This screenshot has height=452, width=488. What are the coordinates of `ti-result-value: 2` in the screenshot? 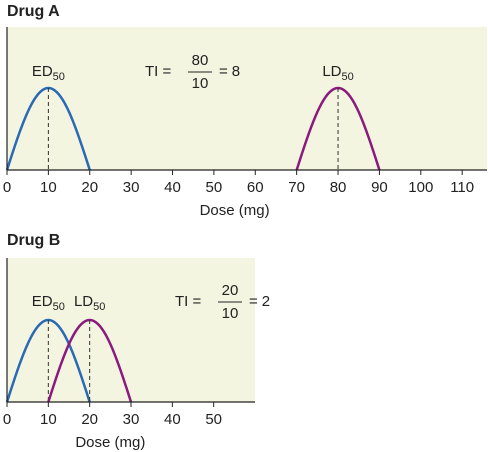 It's located at (266, 301).